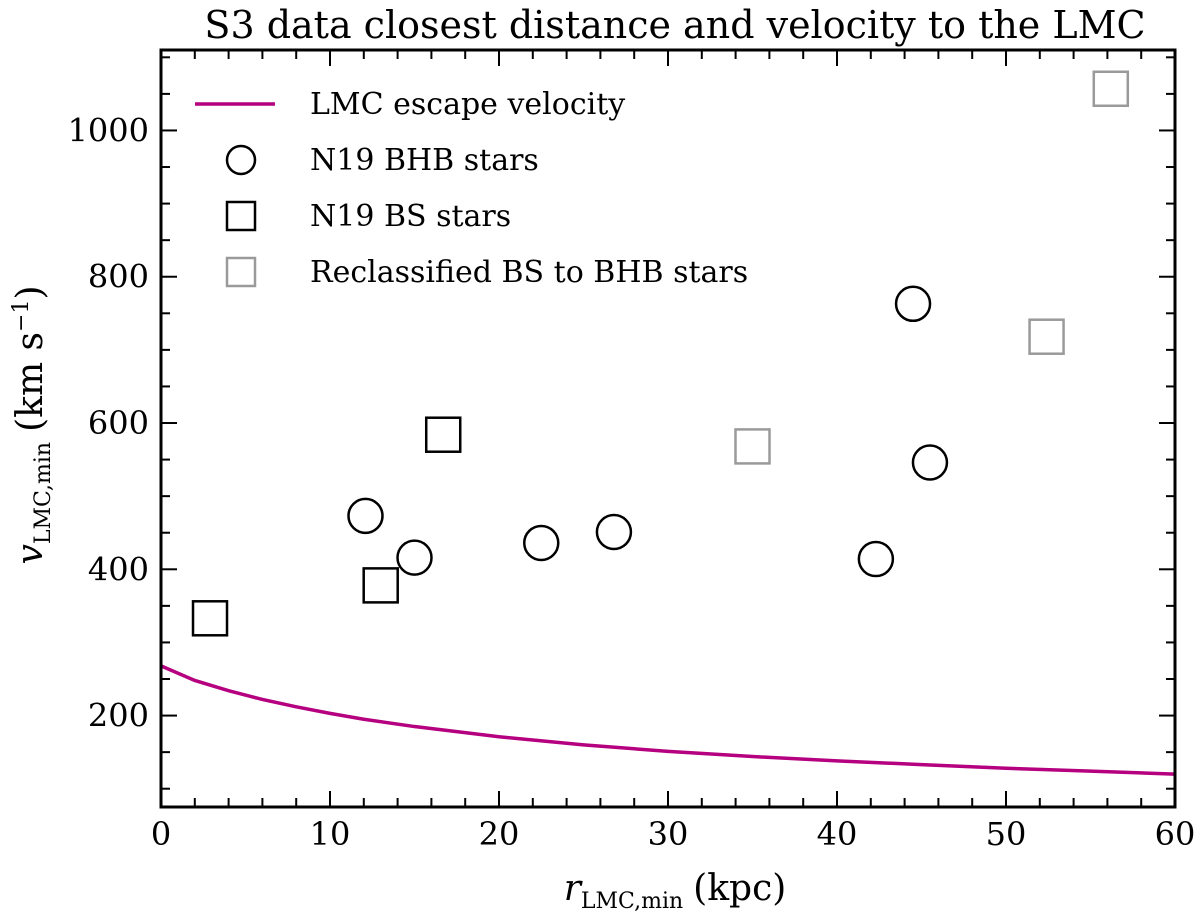  What do you see at coordinates (837, 834) in the screenshot?
I see `x-tick-label: 40` at bounding box center [837, 834].